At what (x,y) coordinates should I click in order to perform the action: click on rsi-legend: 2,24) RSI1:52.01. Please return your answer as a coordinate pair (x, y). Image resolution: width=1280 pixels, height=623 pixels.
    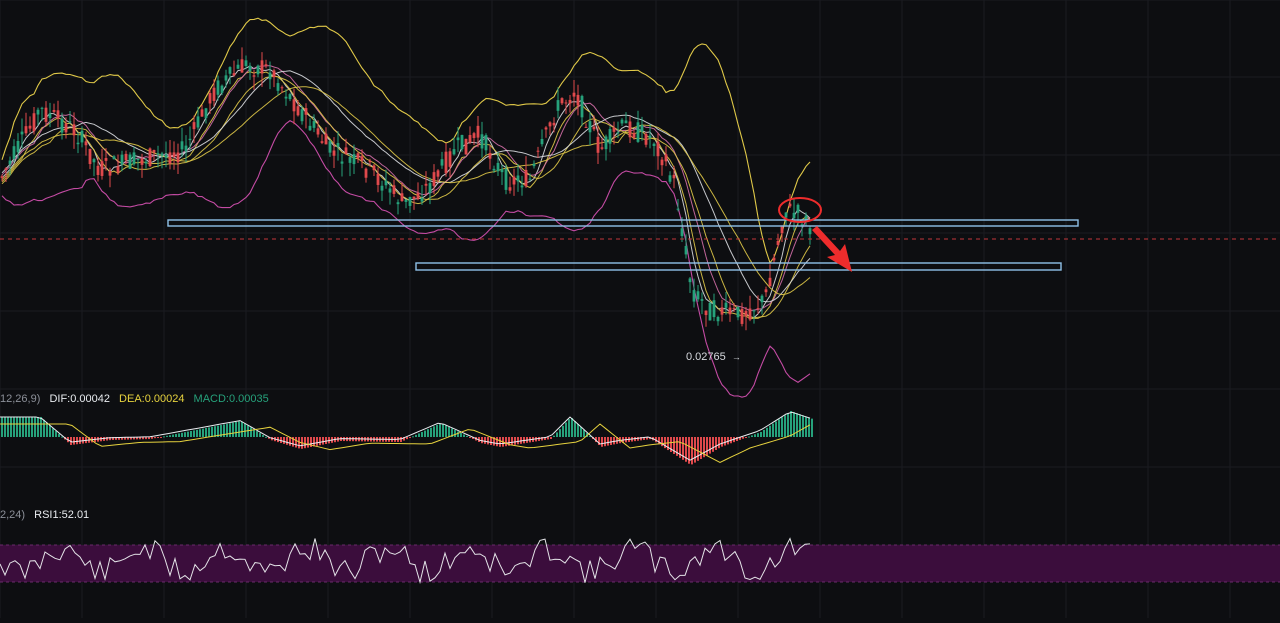
    Looking at the image, I should click on (44, 515).